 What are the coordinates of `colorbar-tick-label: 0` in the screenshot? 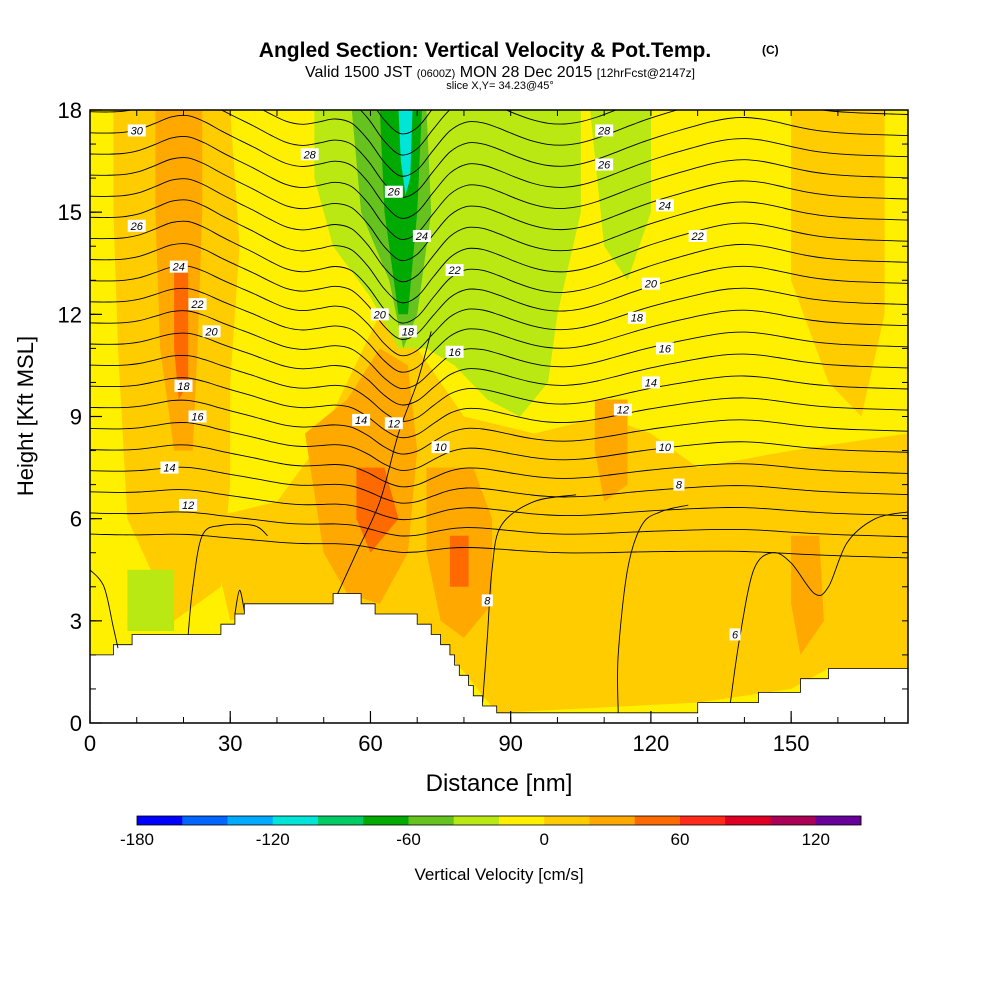 It's located at (544, 839).